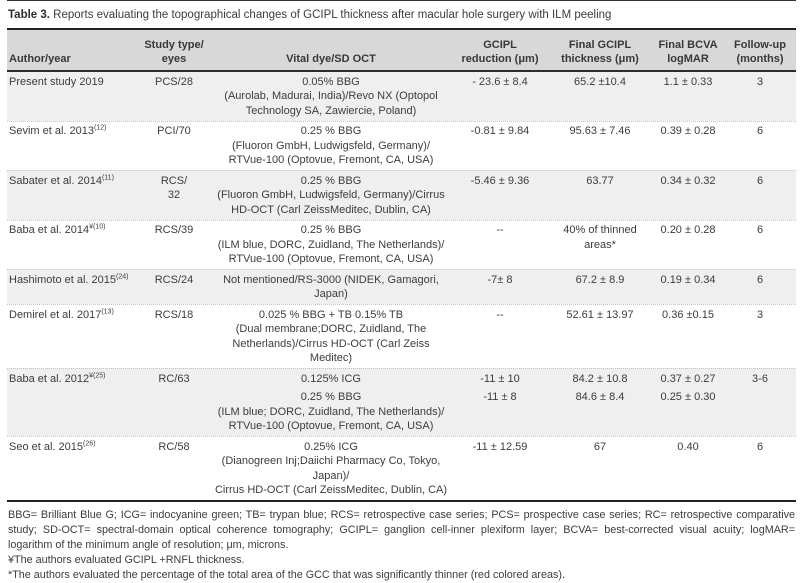  Describe the element at coordinates (600, 237) in the screenshot. I see `final-thickness-cell: 40% of thinned areas*` at that location.